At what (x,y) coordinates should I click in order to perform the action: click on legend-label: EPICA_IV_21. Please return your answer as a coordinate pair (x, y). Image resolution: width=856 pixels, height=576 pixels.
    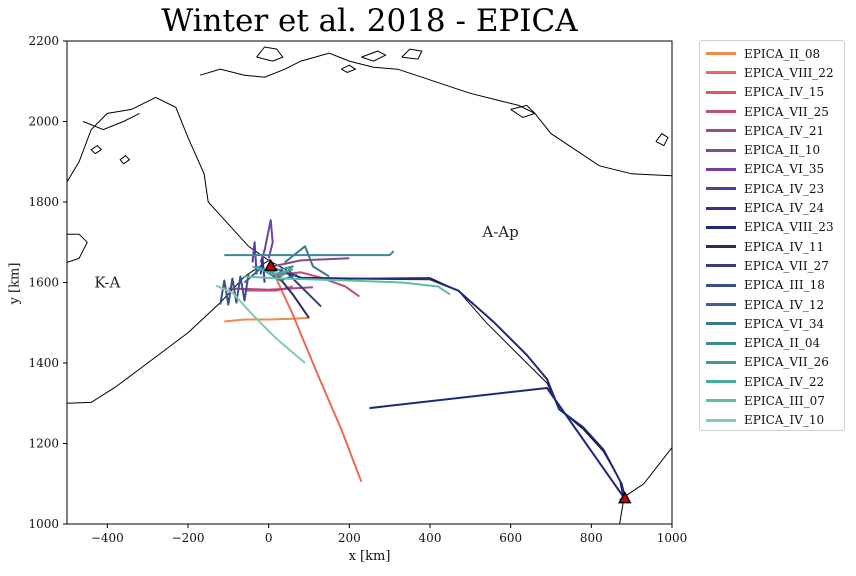
    Looking at the image, I should click on (784, 130).